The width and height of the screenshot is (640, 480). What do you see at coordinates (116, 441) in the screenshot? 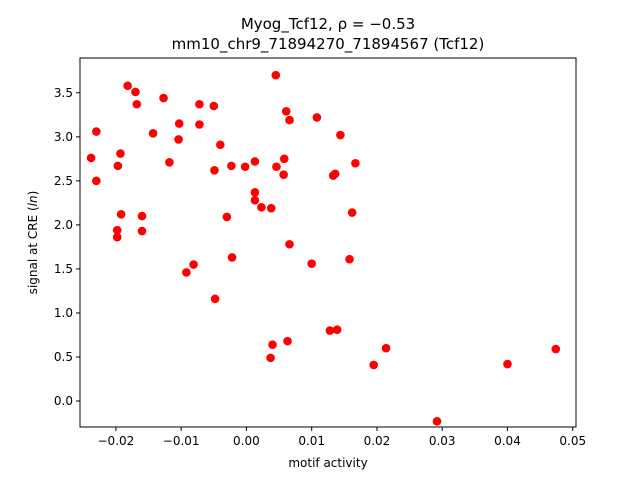
I see `x-tick-label: −0.02` at bounding box center [116, 441].